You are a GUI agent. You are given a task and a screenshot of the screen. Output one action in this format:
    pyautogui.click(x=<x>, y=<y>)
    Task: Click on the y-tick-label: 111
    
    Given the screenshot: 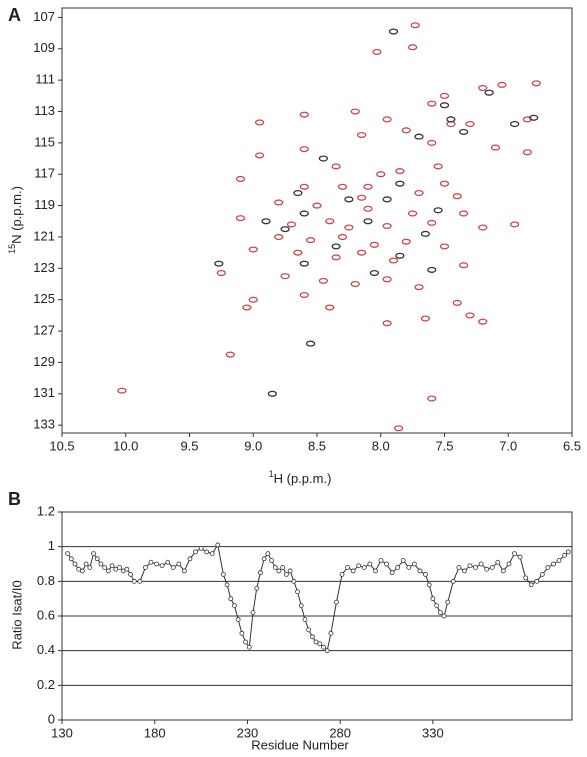 What is the action you would take?
    pyautogui.click(x=45, y=79)
    